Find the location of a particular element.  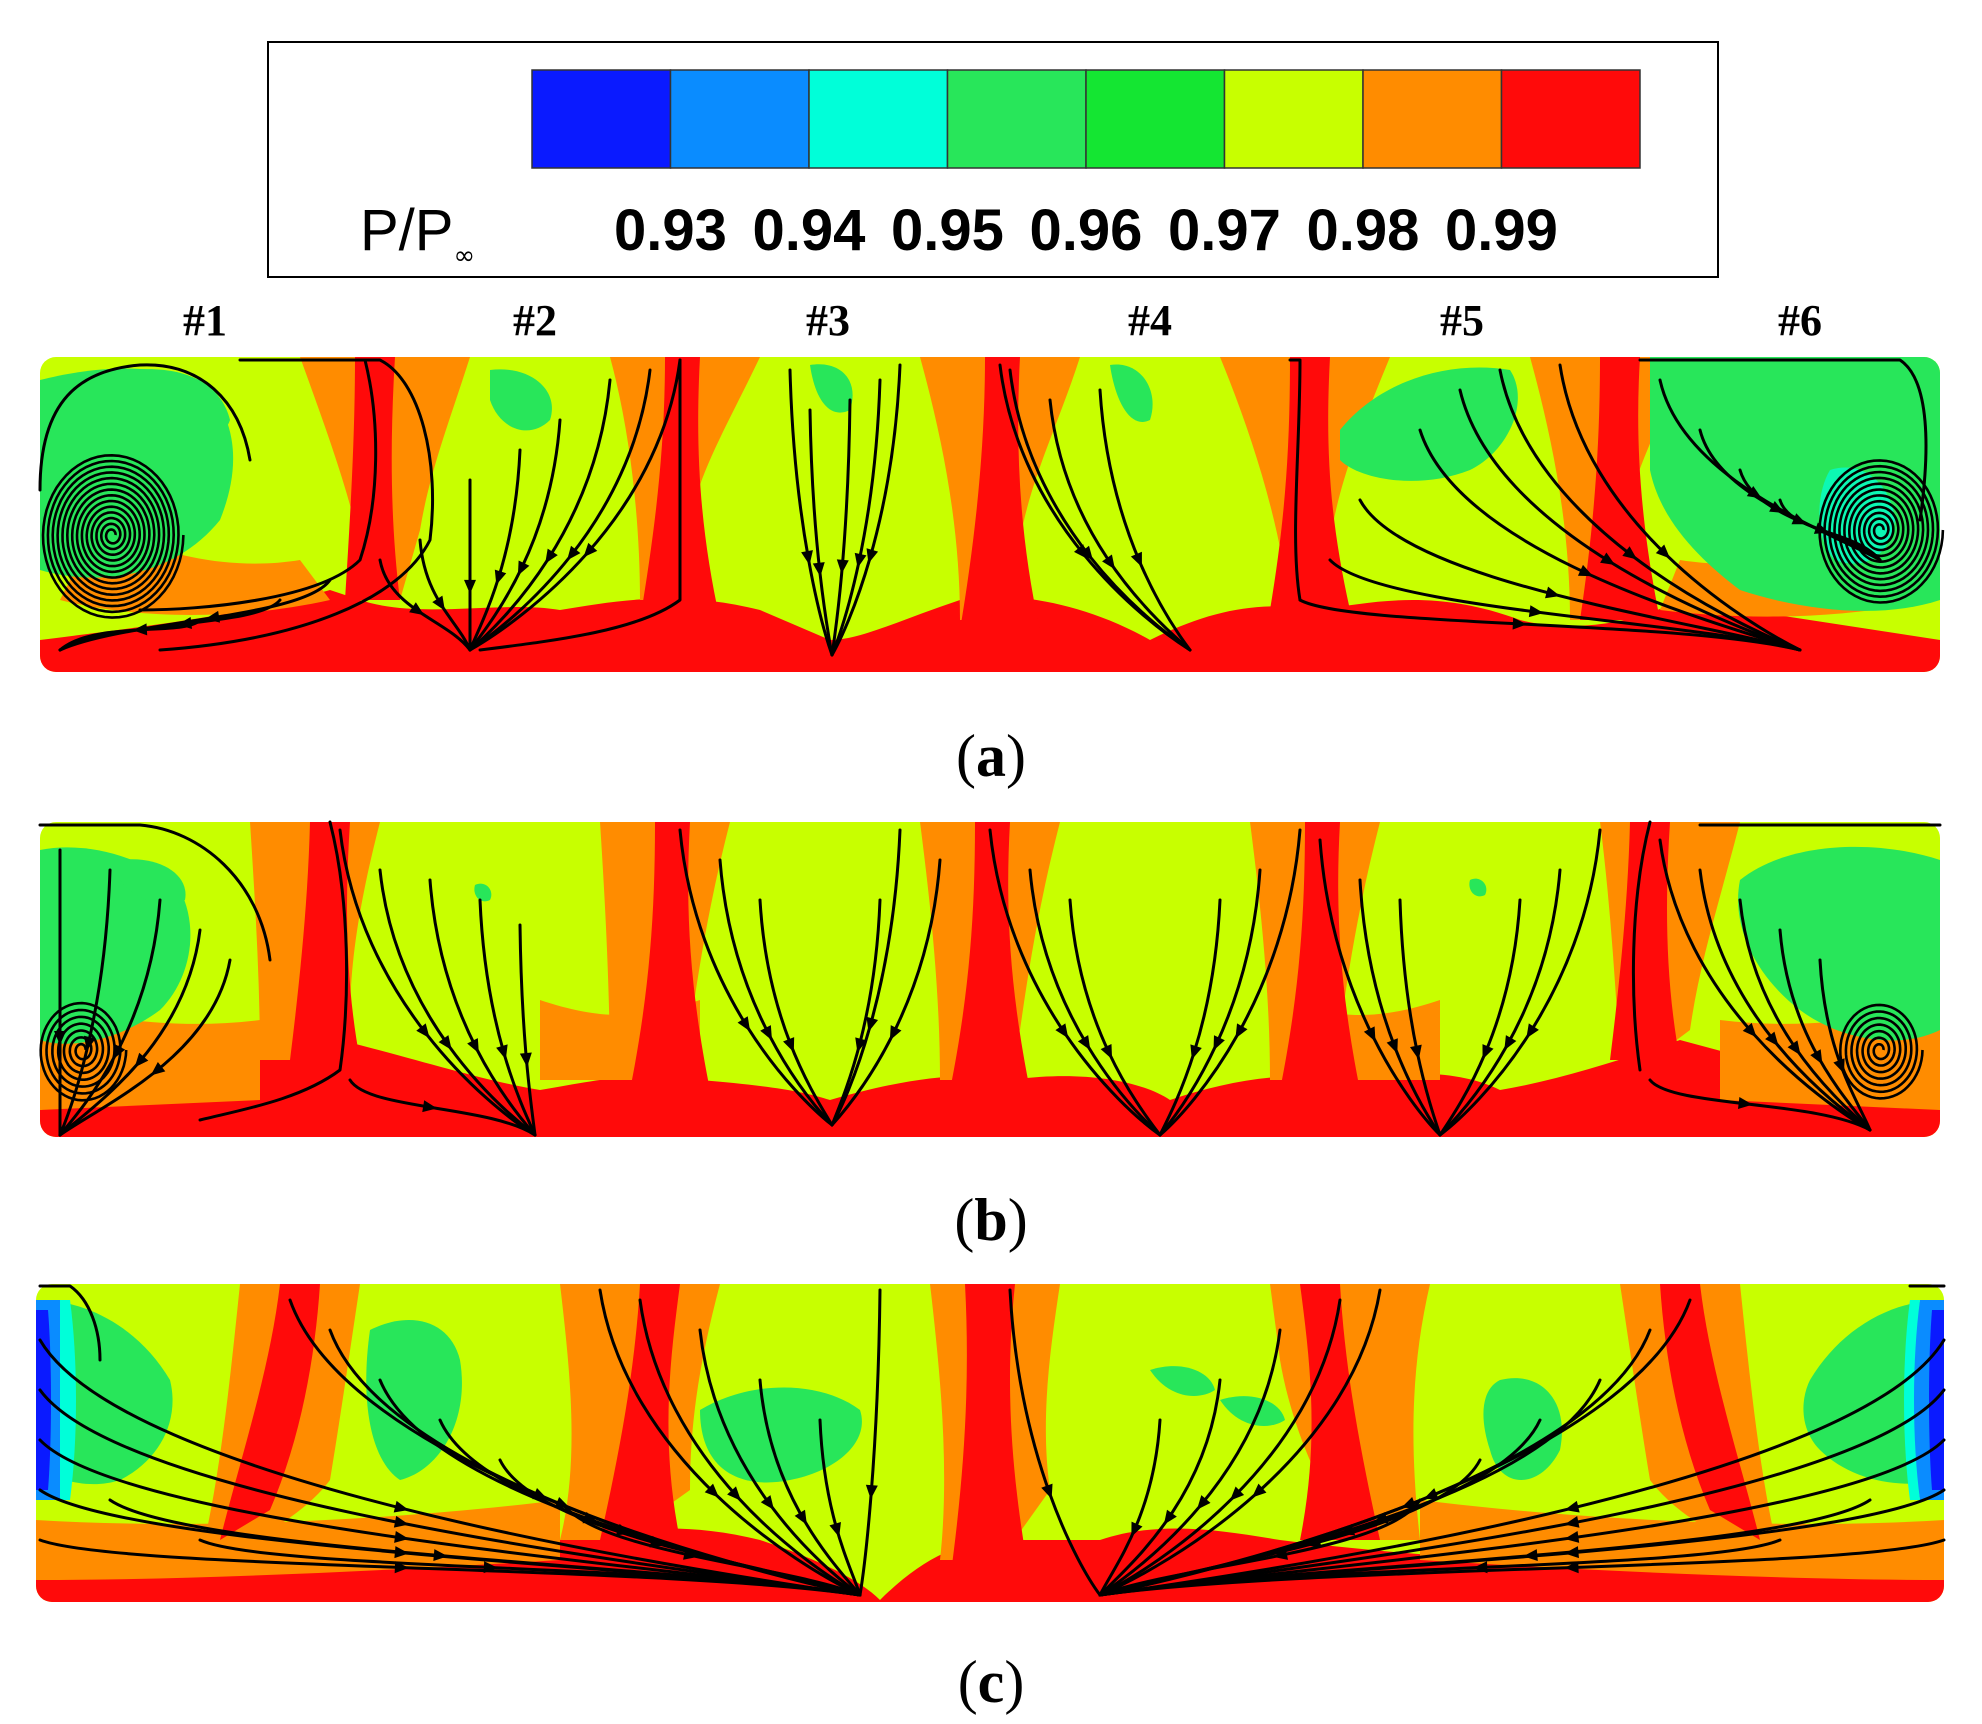

panel-label-a: (a) is located at coordinates (991, 756).